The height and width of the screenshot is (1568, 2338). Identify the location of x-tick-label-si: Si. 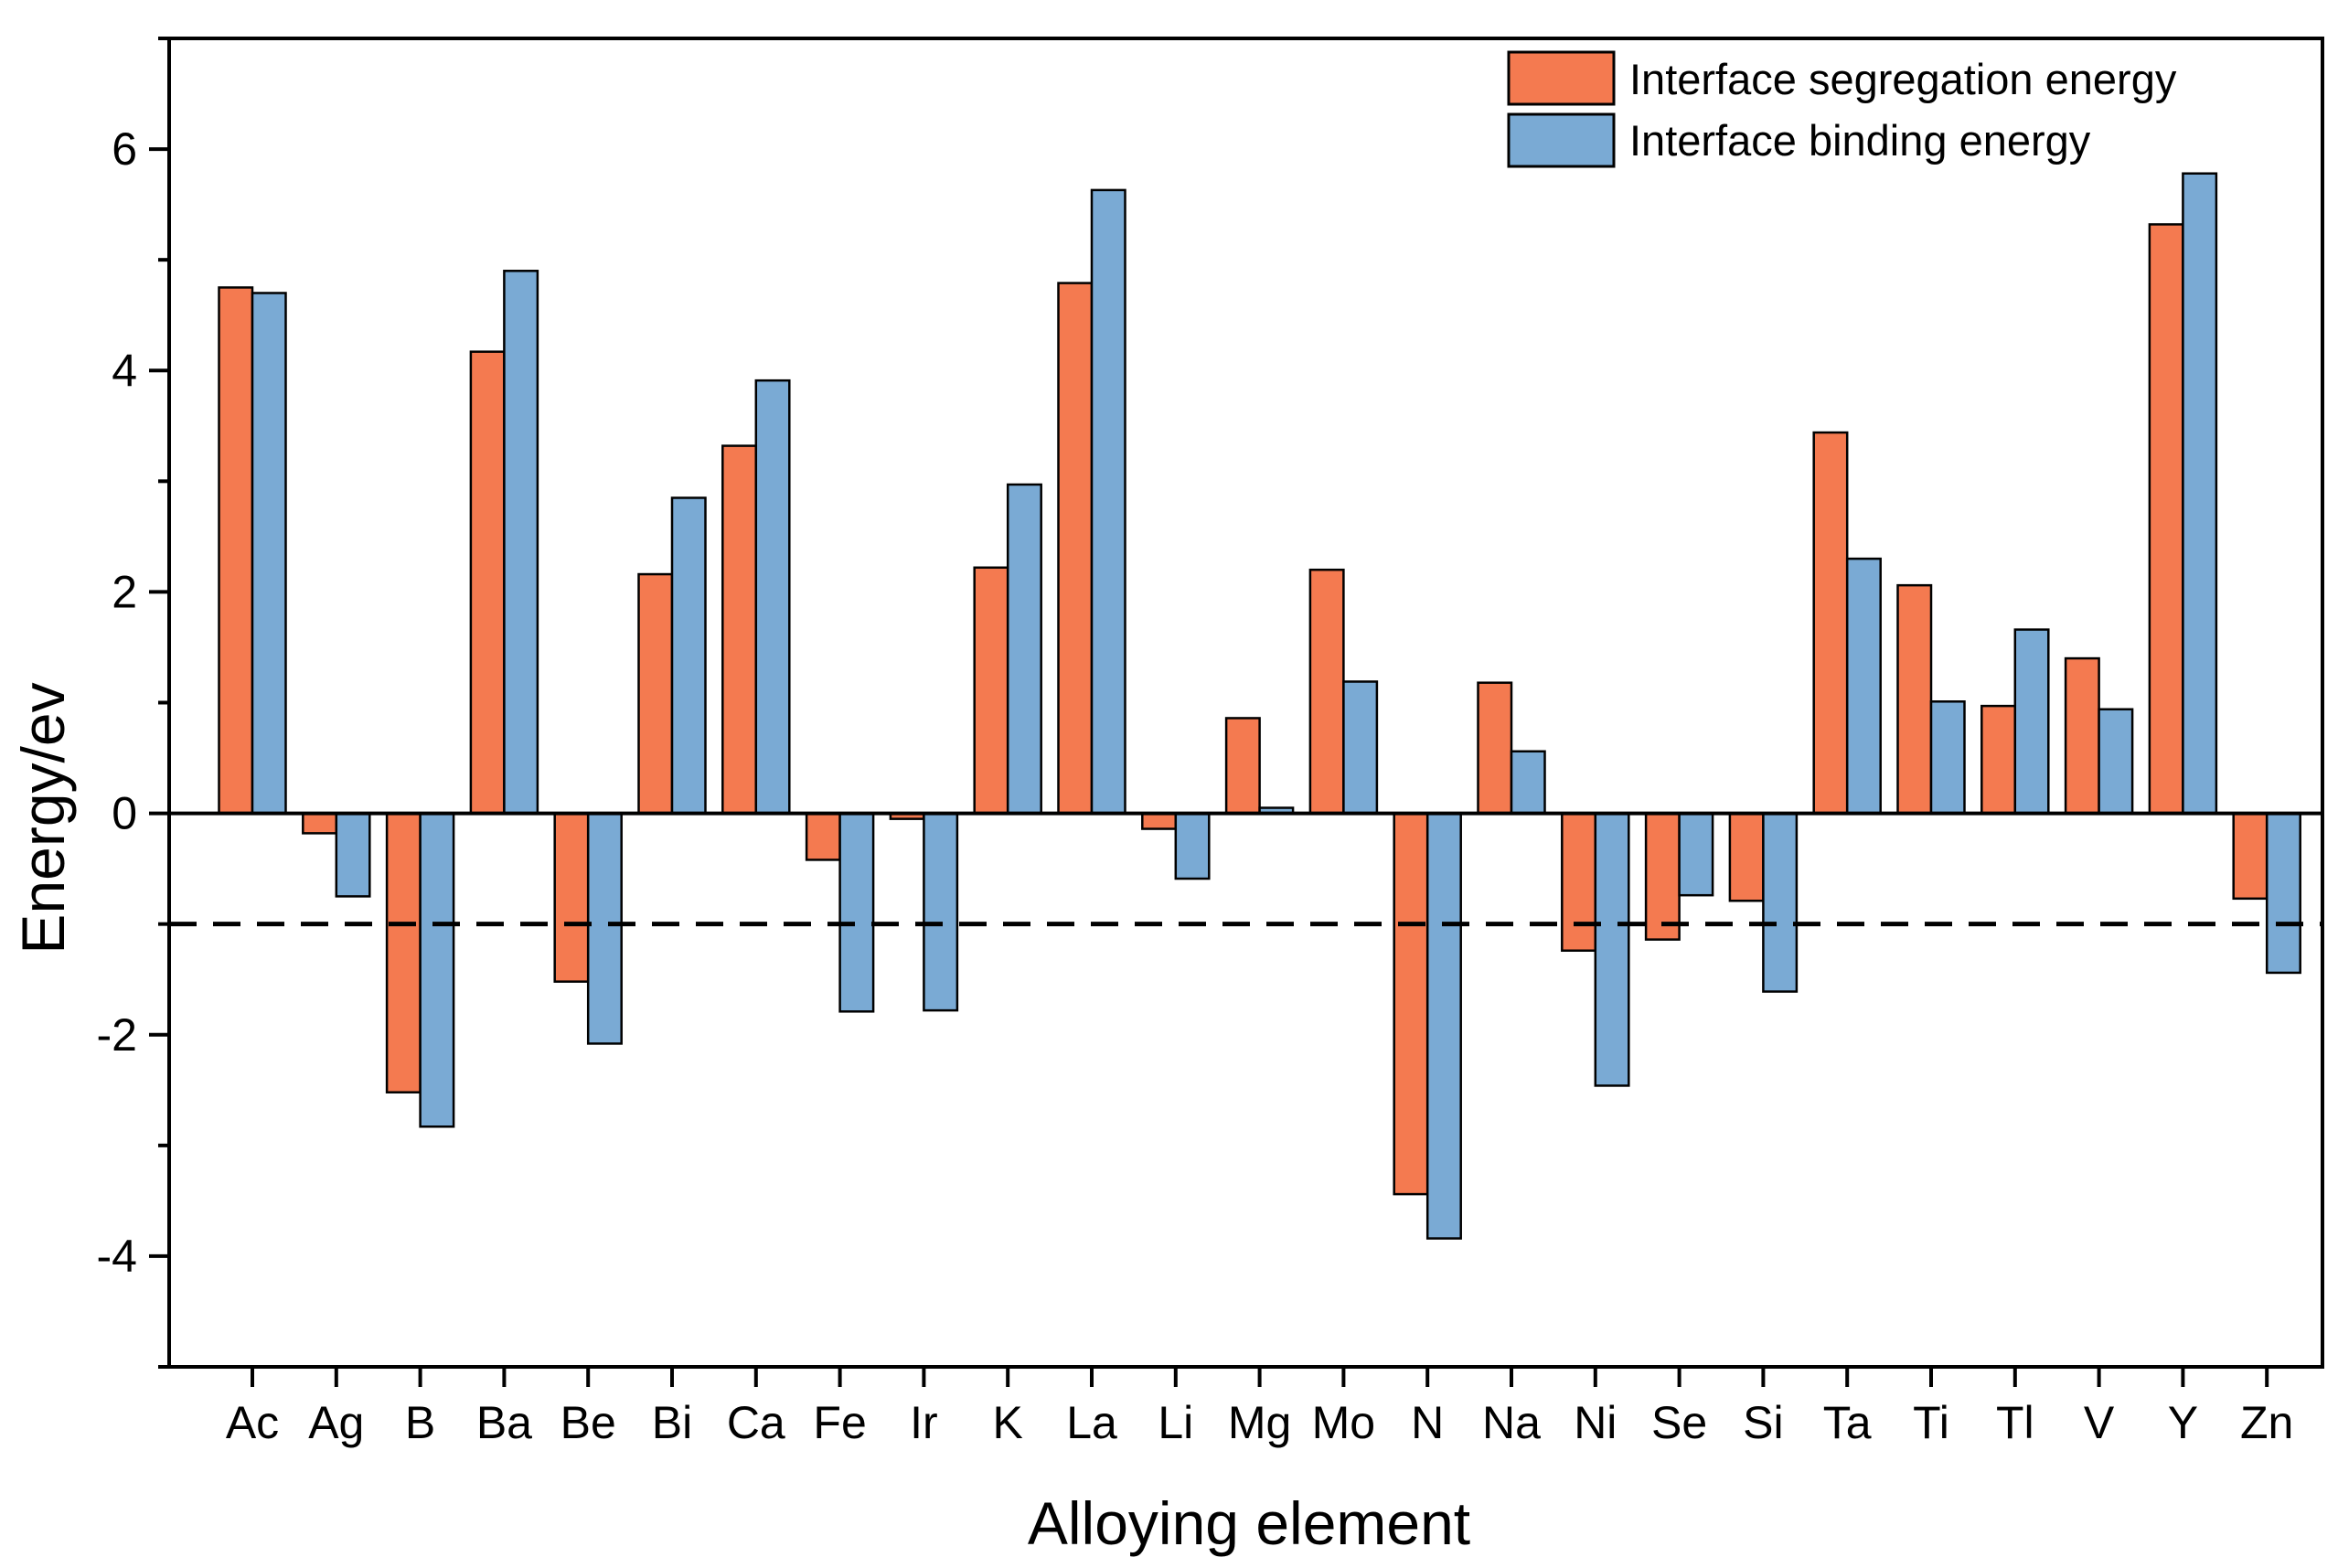
(1763, 1422).